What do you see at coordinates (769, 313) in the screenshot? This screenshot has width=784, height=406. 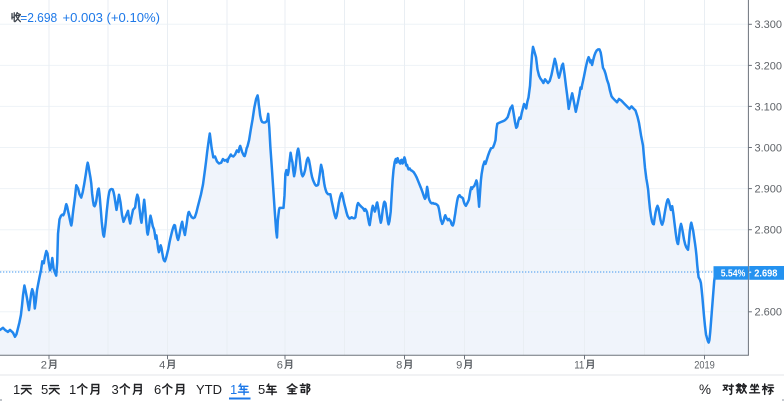 I see `svg-text: 2.600` at bounding box center [769, 313].